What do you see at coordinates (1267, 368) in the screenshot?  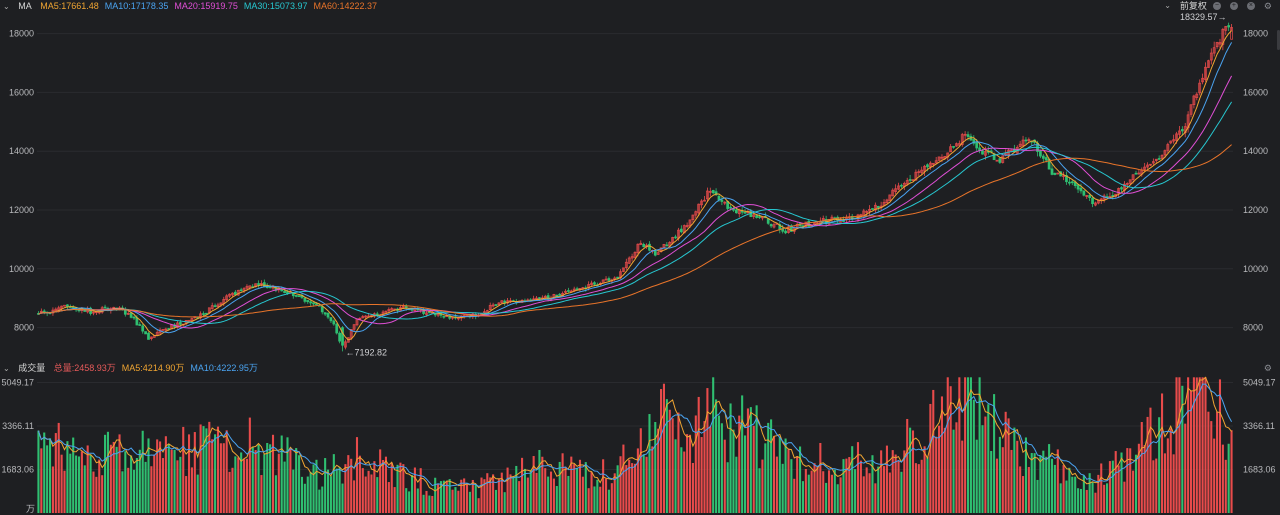 I see `volume-gear-icon: ⚙` at bounding box center [1267, 368].